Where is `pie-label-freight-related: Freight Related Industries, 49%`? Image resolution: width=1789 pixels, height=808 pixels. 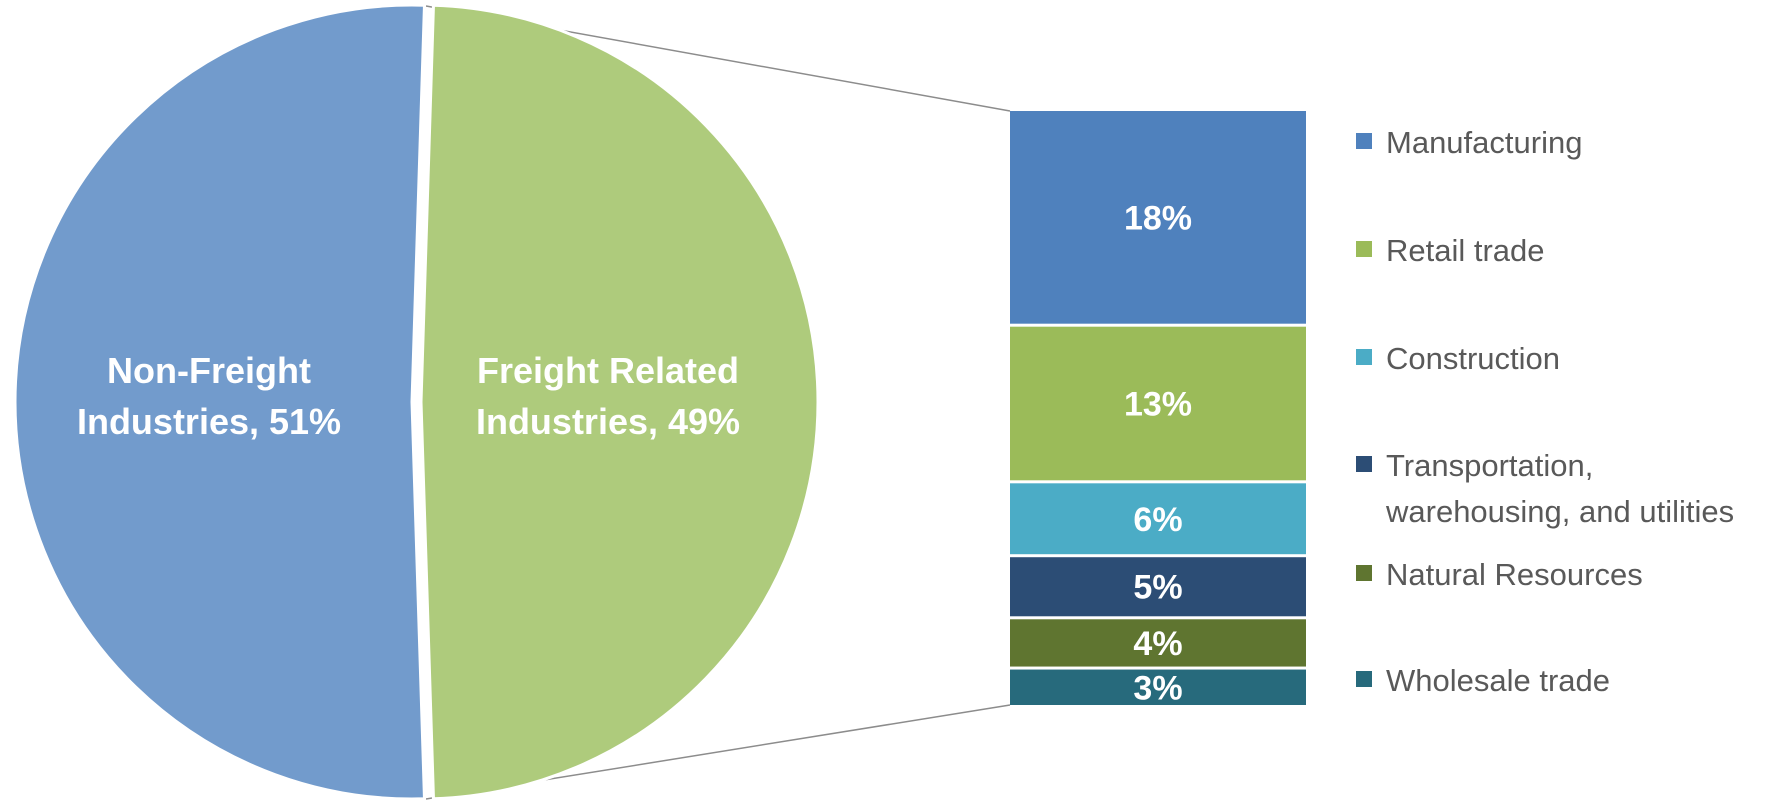 pie-label-freight-related: Freight Related Industries, 49% is located at coordinates (608, 396).